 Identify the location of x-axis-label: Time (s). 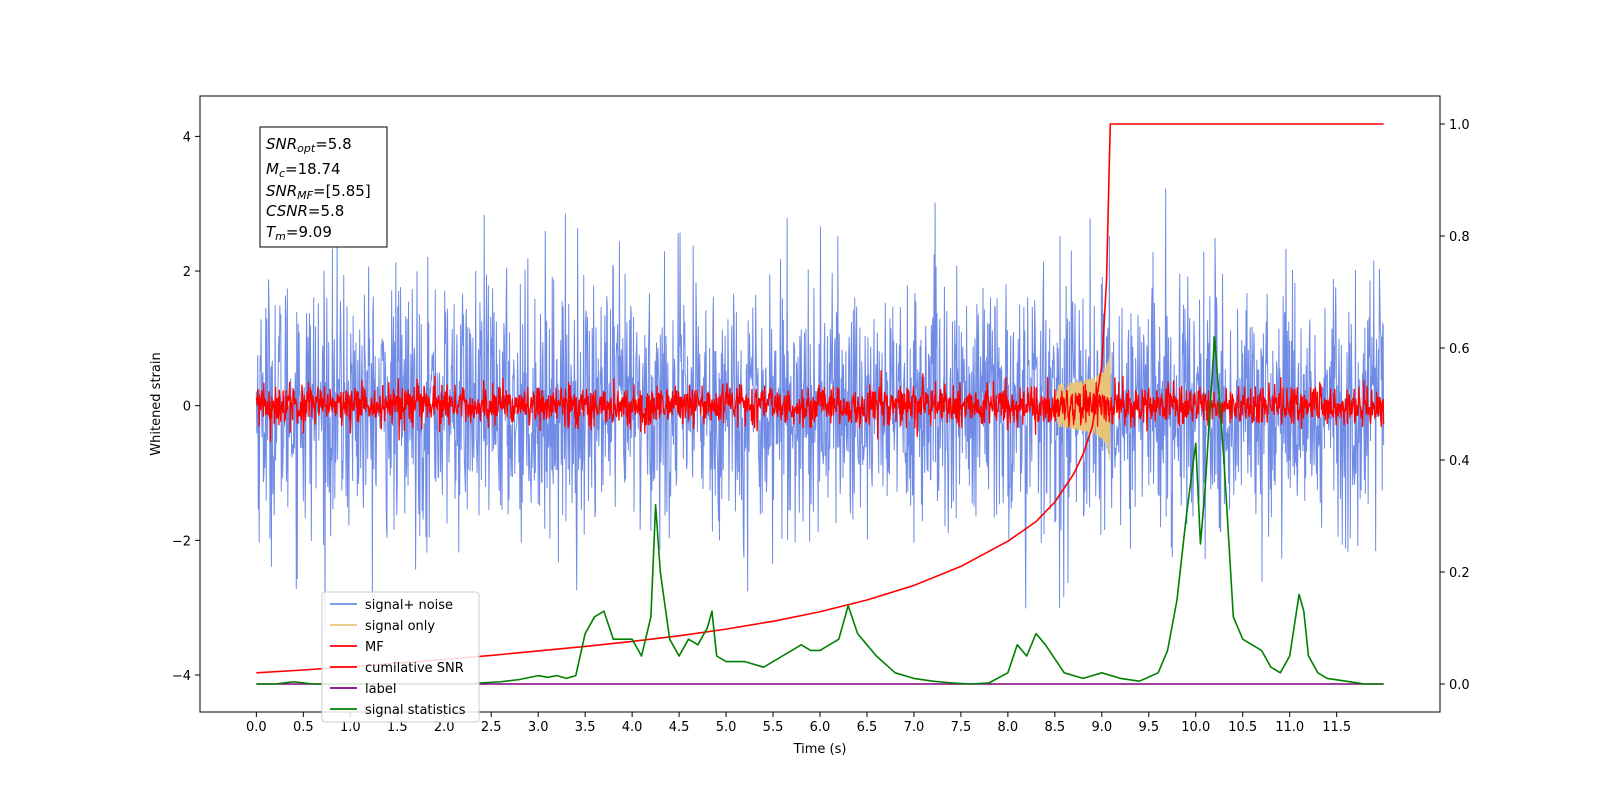
(820, 749).